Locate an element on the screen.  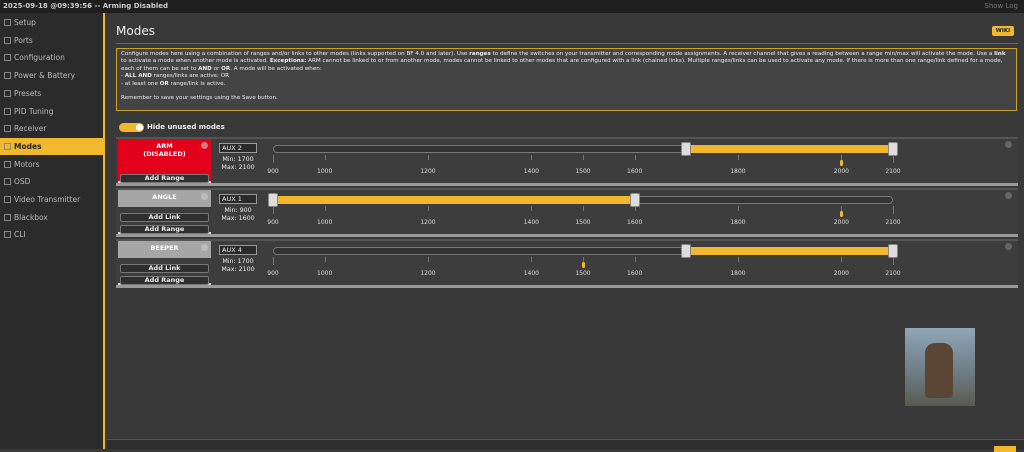
nav-item: Power & Battery is located at coordinates (51, 75).